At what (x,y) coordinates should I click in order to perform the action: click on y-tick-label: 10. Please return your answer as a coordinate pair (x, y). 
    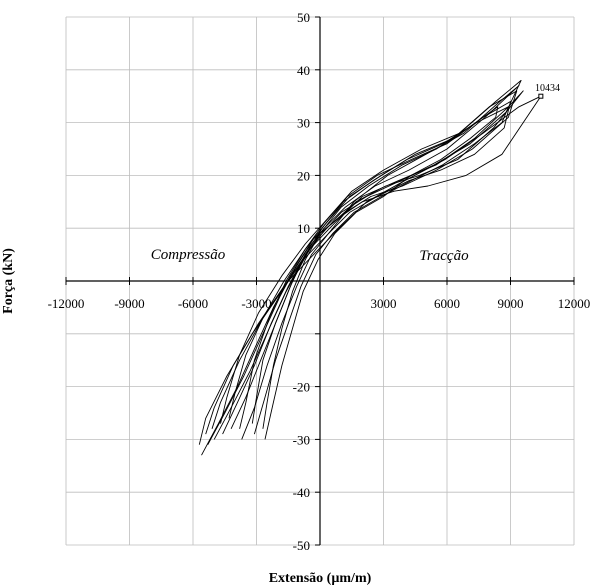
    Looking at the image, I should click on (303, 228).